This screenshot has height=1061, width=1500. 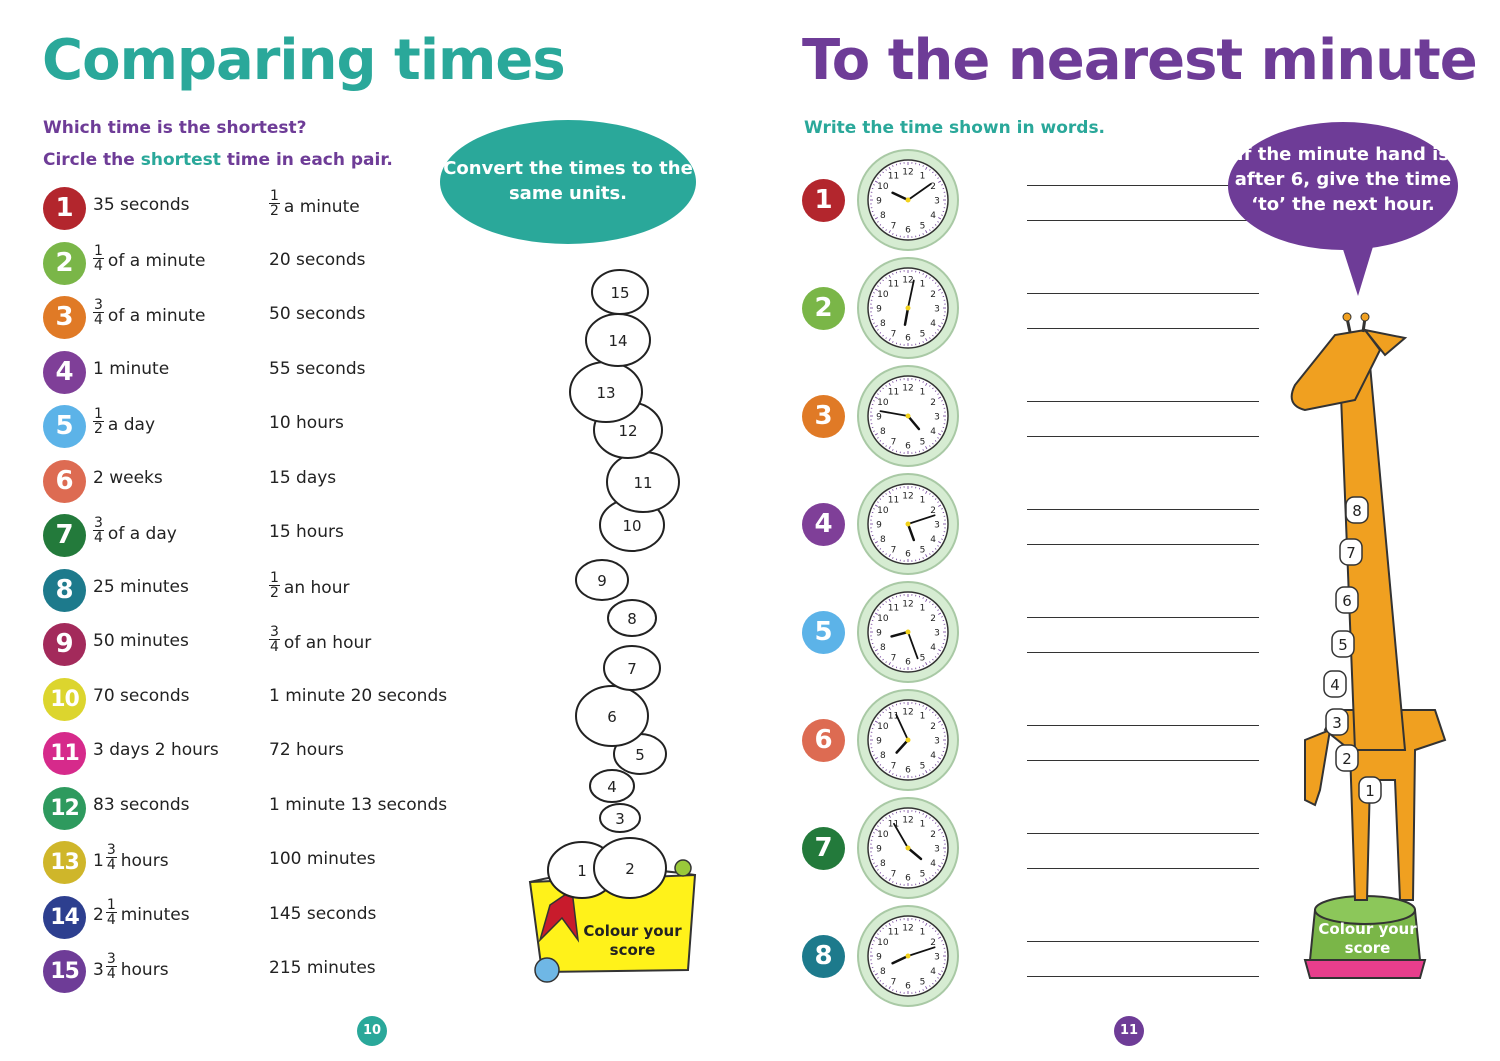 I want to click on fruit-score-number: 15, so click(x=619, y=293).